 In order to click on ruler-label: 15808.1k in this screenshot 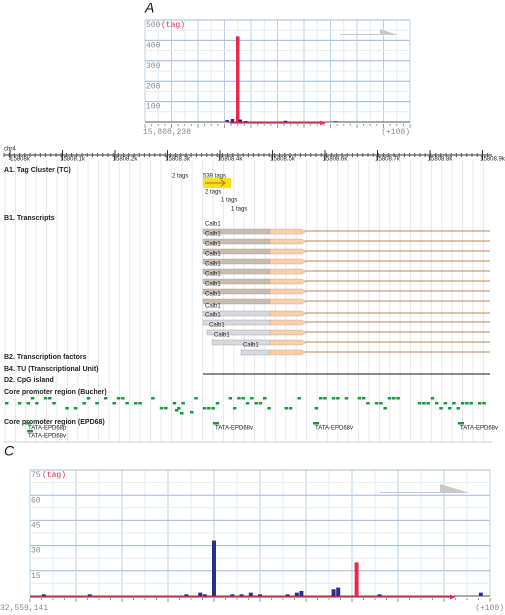, I will do `click(73, 160)`.